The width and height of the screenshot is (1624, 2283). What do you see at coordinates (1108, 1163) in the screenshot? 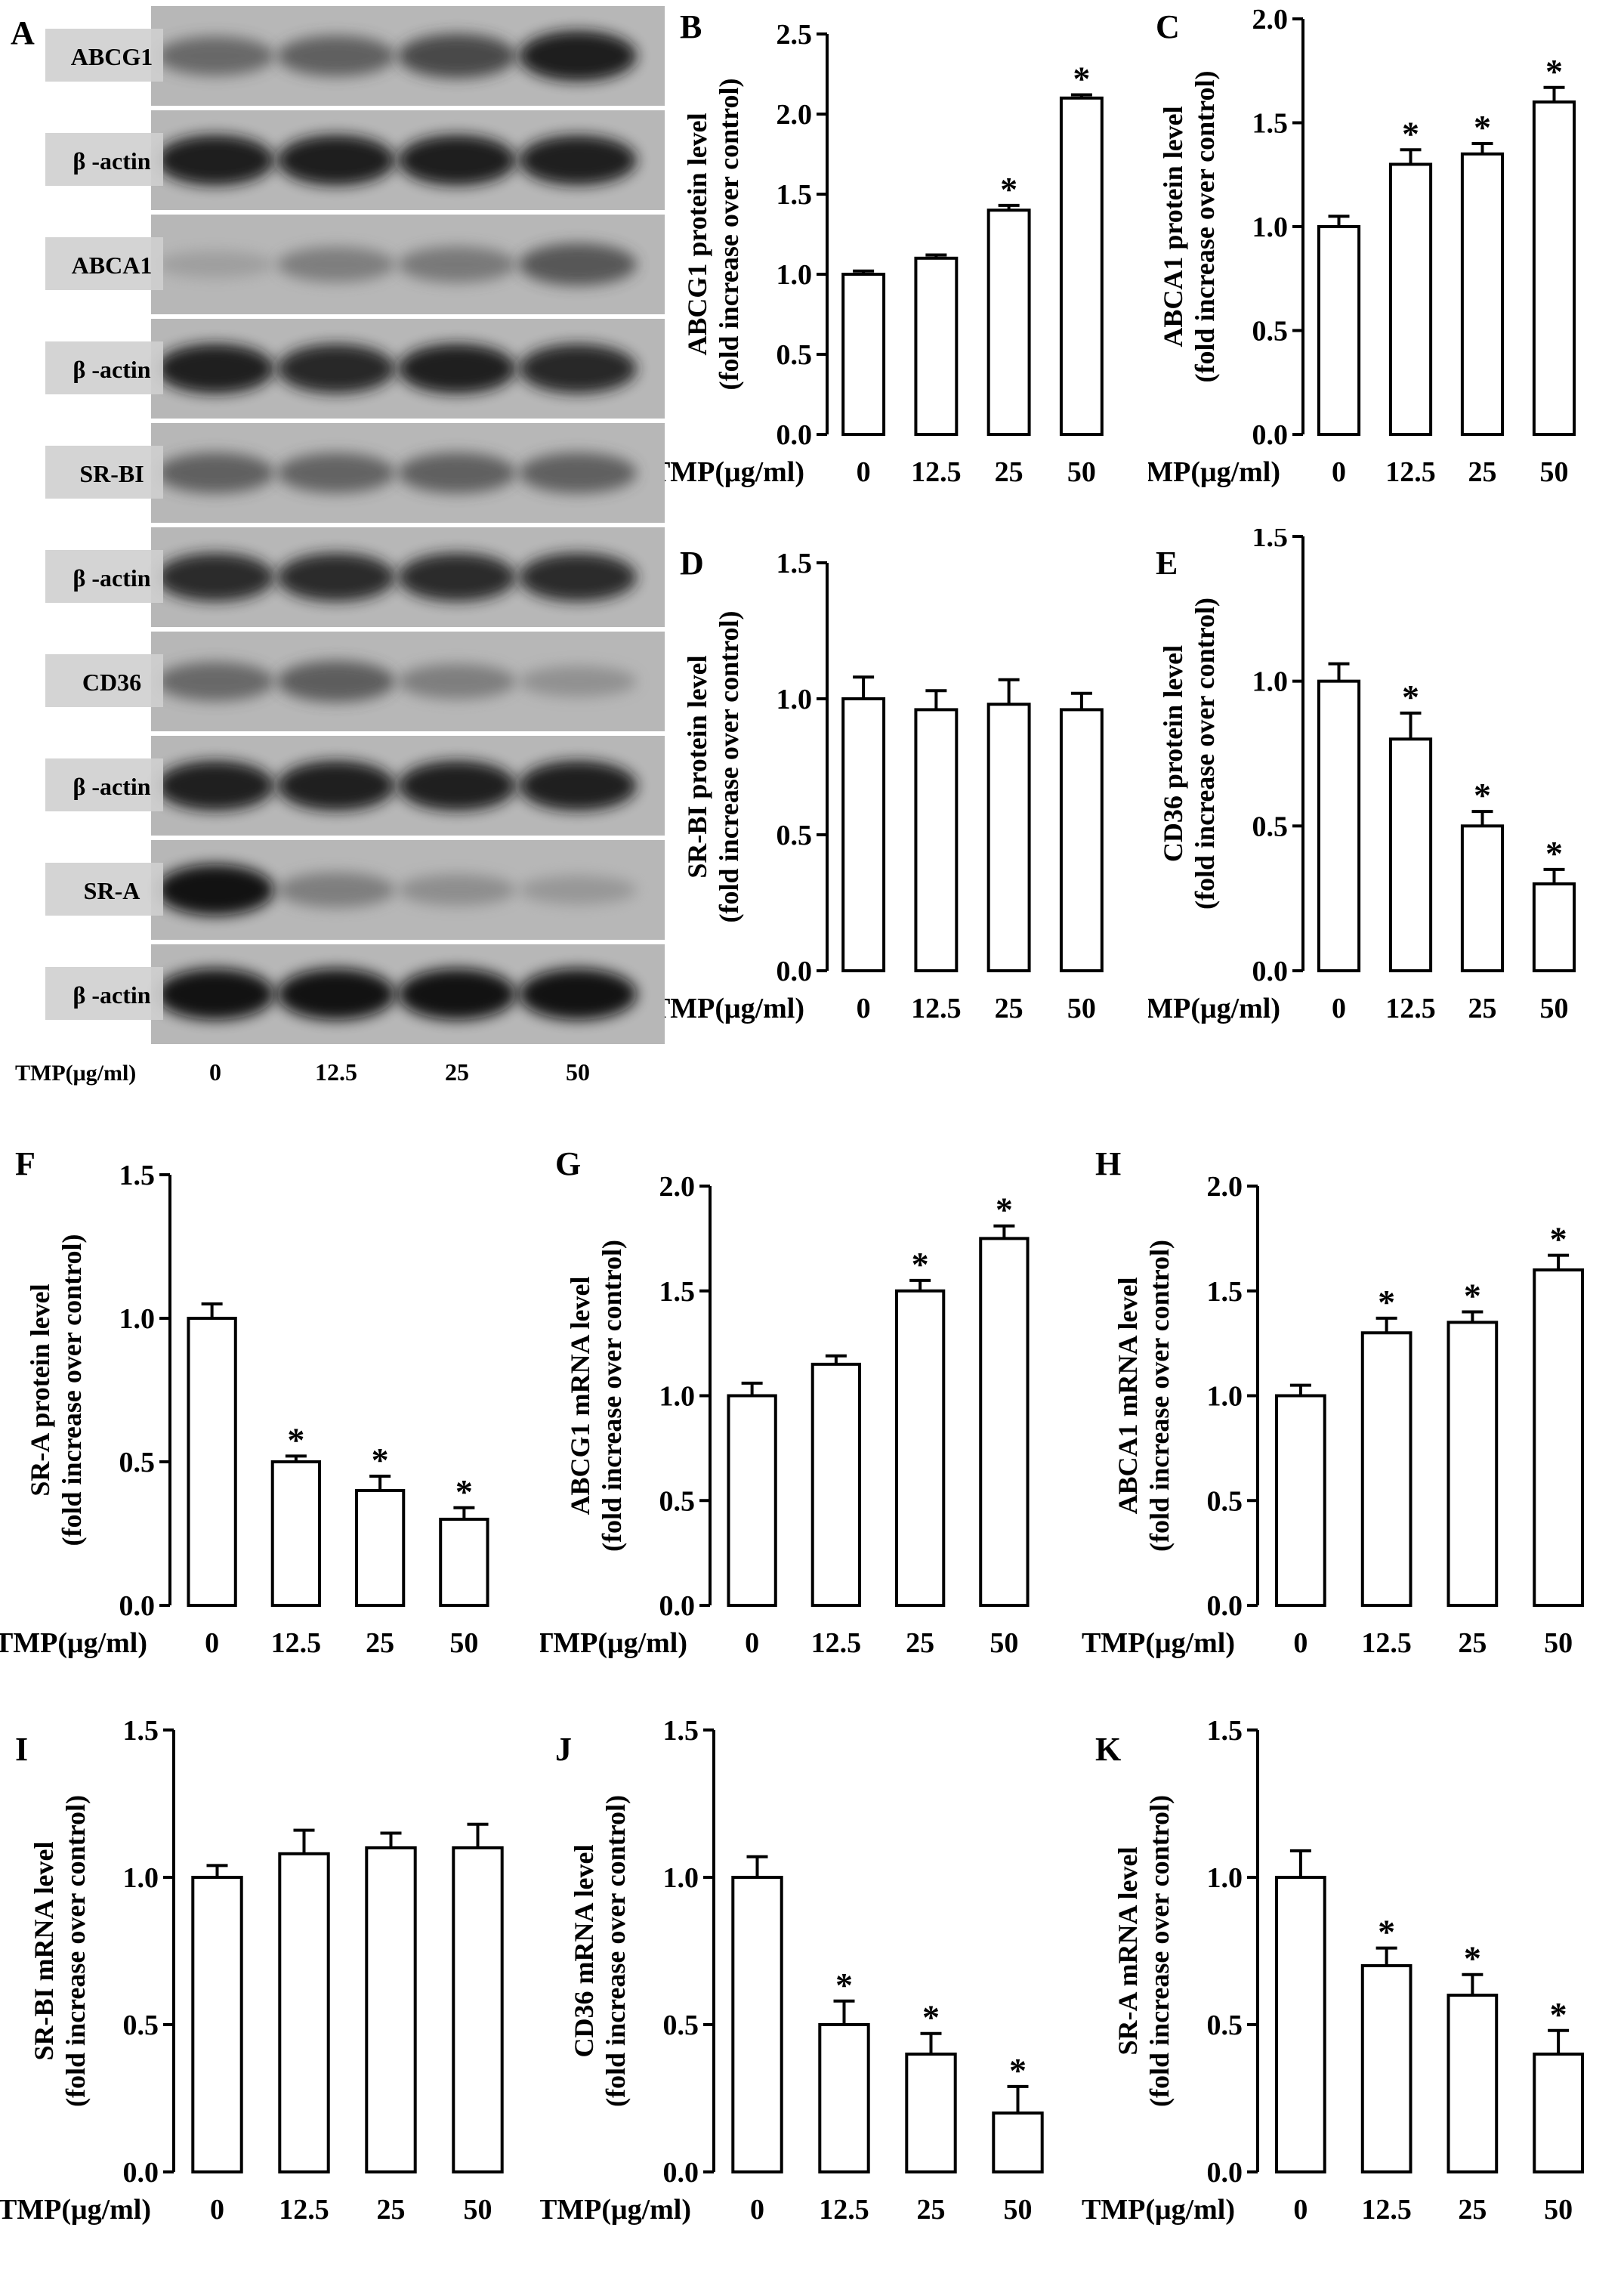
I see `panel-label: H` at bounding box center [1108, 1163].